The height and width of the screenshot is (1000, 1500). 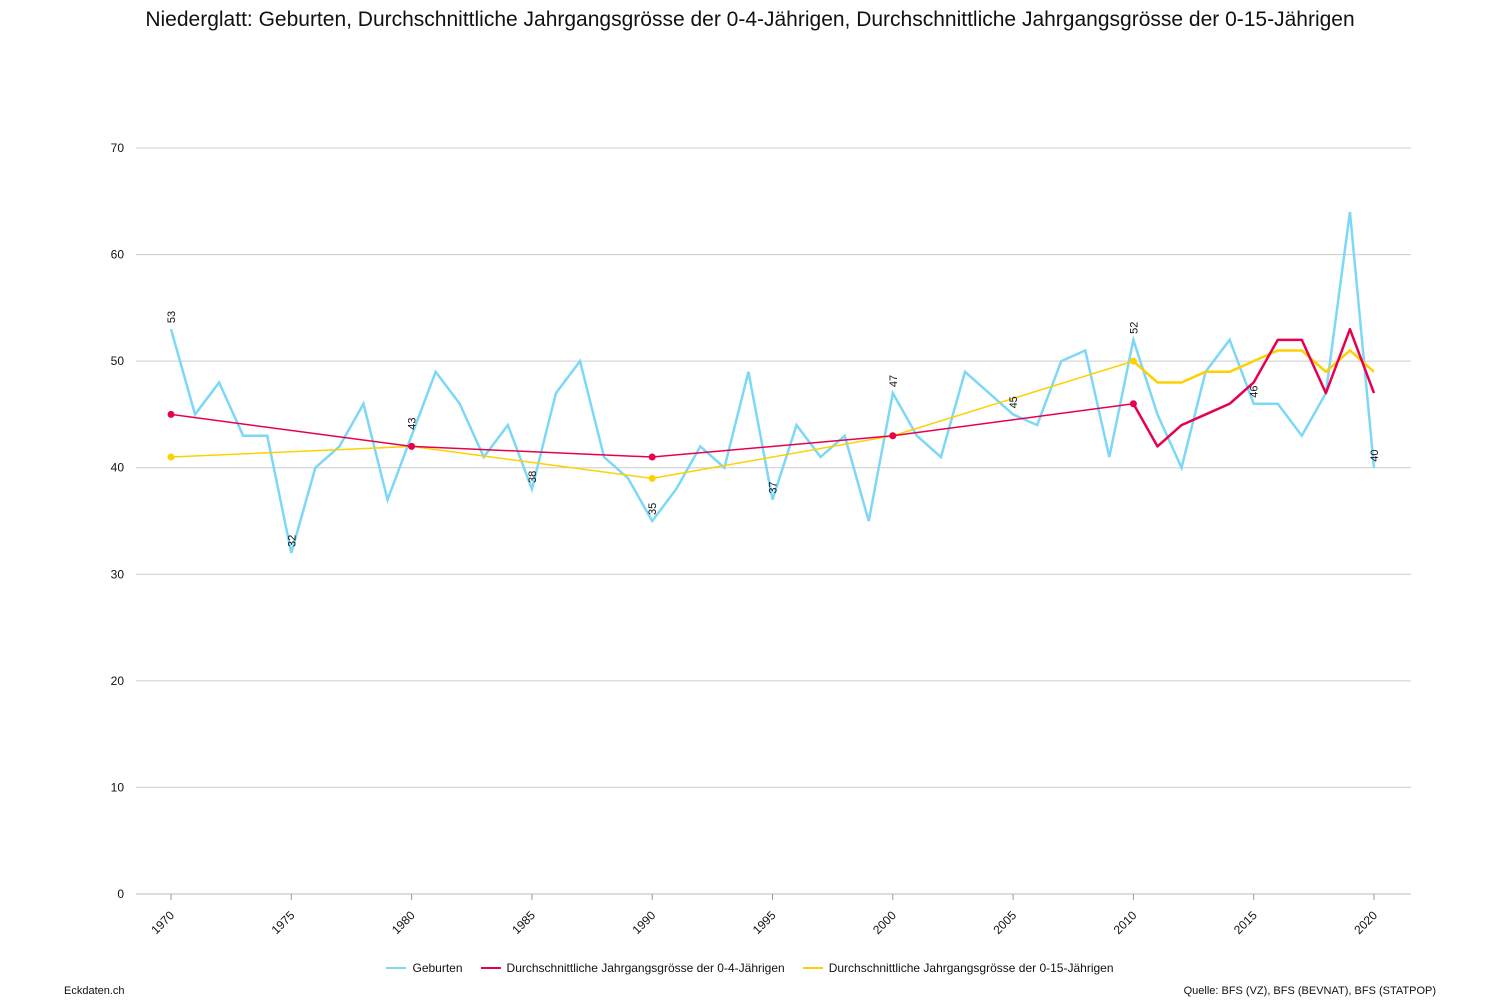 I want to click on data-label: 40, so click(x=1375, y=455).